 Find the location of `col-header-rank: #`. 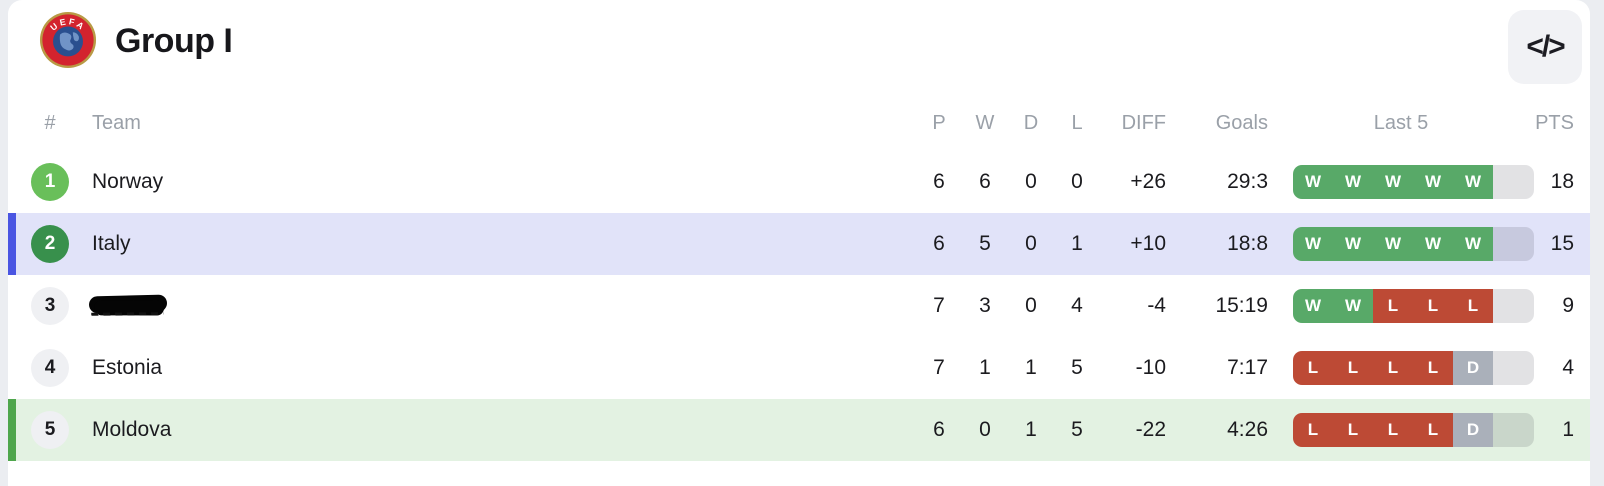

col-header-rank: # is located at coordinates (50, 122).